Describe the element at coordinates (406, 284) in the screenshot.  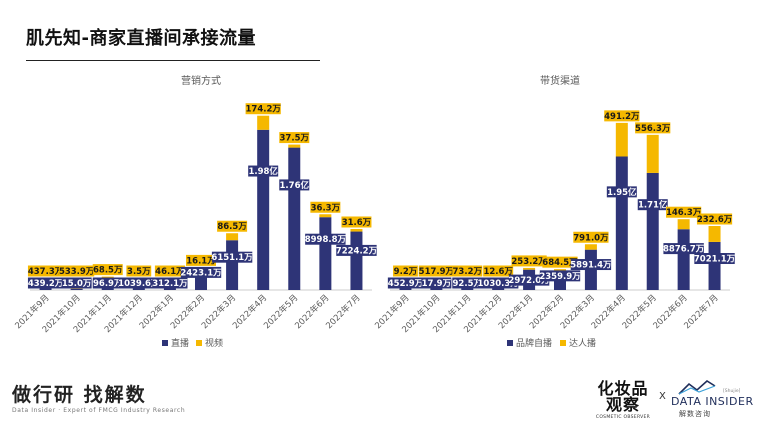
I see `data-label-品牌自播: 452.9万` at that location.